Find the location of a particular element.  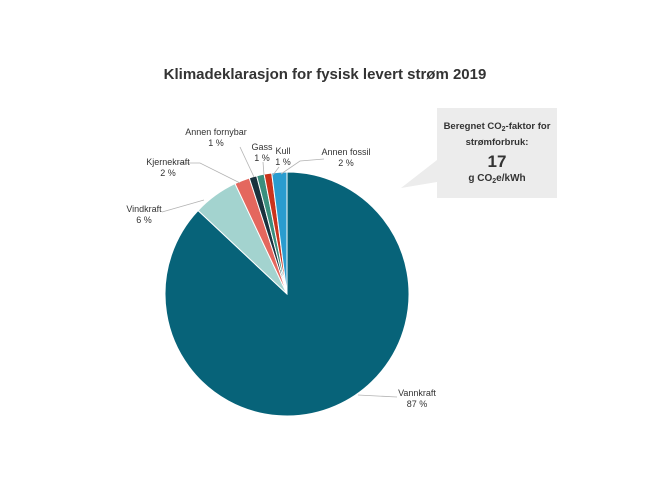

slice-percent: 6 % is located at coordinates (144, 220).